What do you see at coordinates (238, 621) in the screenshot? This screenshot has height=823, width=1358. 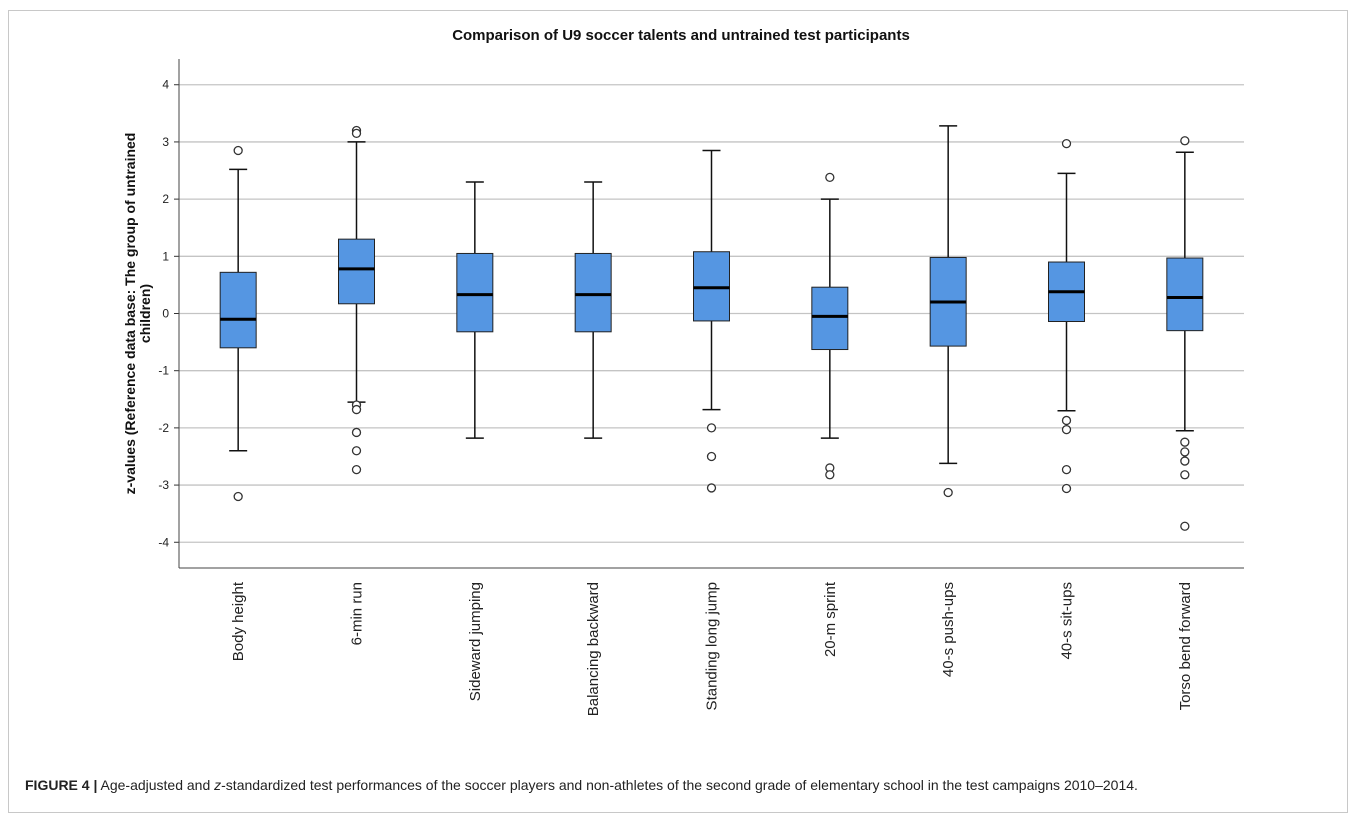 I see `x-tick-label: Body height` at bounding box center [238, 621].